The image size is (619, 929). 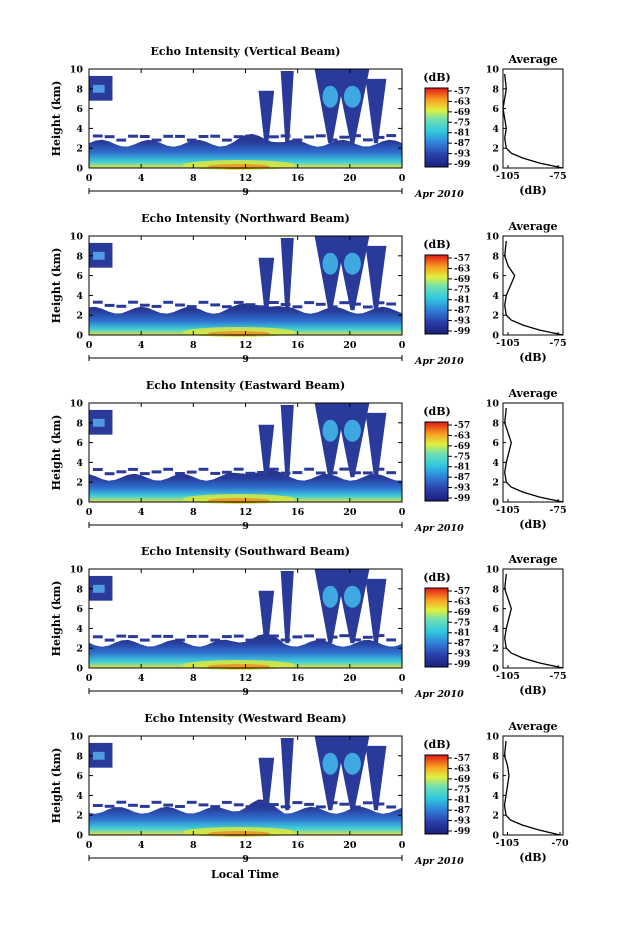 I want to click on profile-x-tick-label: -75, so click(x=557, y=176).